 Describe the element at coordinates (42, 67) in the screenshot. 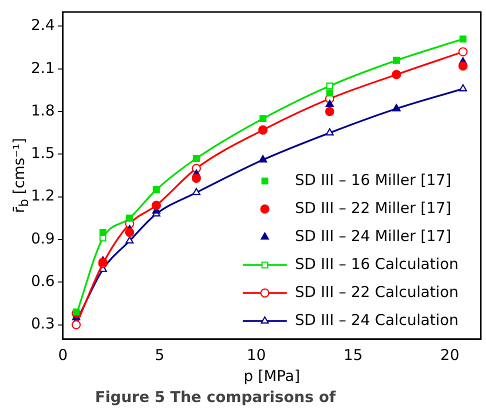

I see `y-tick-label: 2.1` at that location.